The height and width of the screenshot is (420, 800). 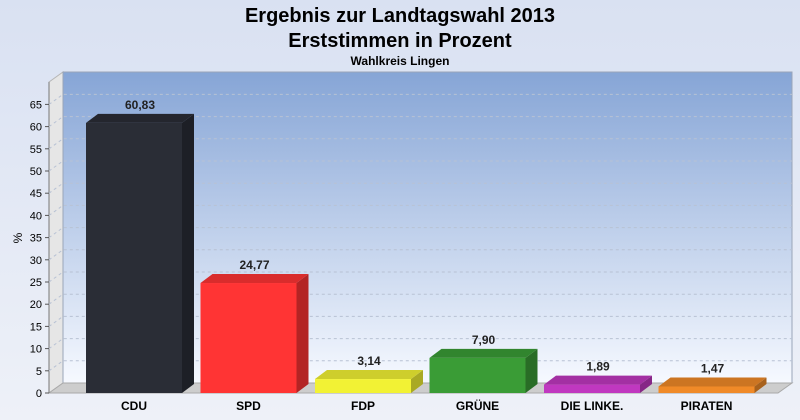 I want to click on y-tick-label: 65, so click(x=36, y=105).